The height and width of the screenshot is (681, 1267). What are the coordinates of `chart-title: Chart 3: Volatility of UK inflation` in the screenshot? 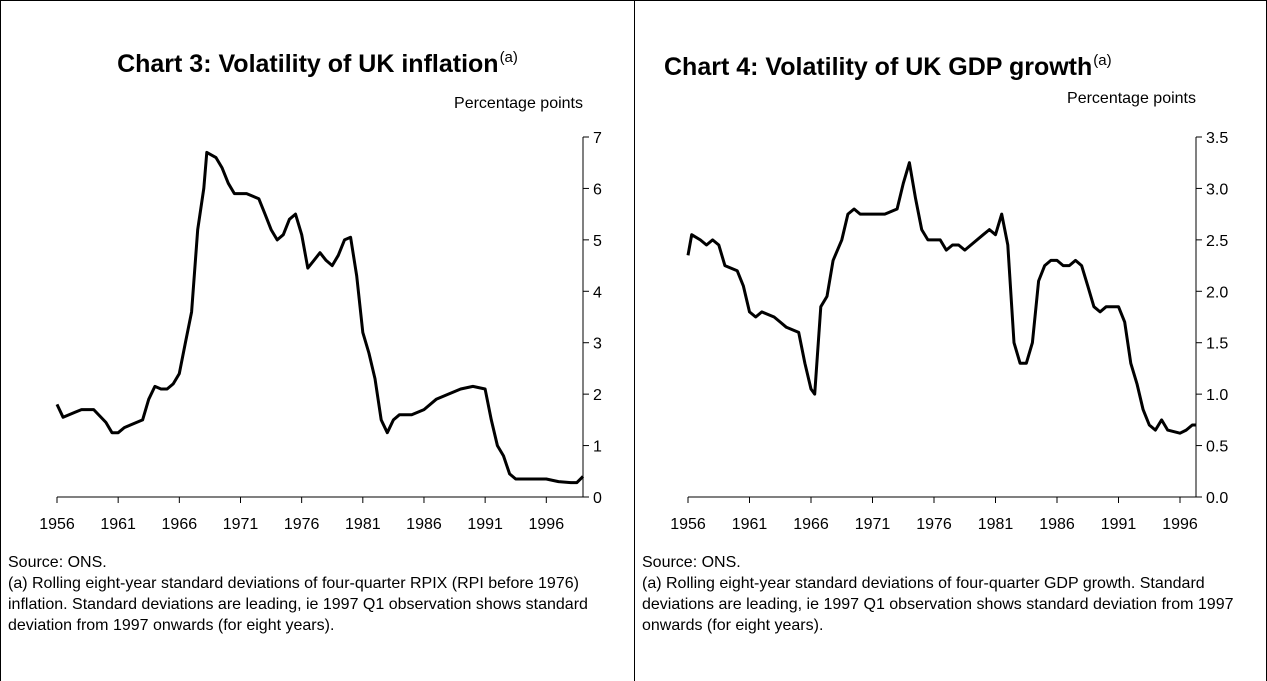 It's located at (307, 64).